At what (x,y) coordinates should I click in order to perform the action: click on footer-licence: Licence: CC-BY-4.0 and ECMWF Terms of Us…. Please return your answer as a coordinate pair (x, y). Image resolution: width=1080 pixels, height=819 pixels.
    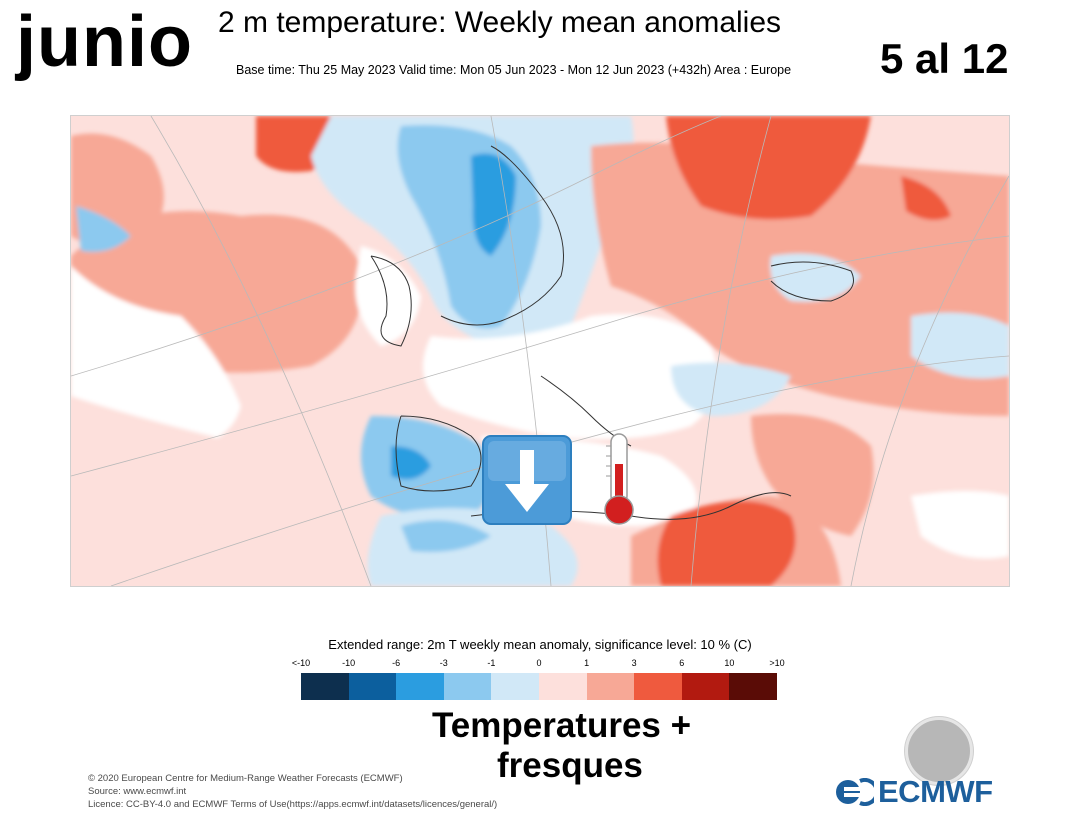
    Looking at the image, I should click on (293, 804).